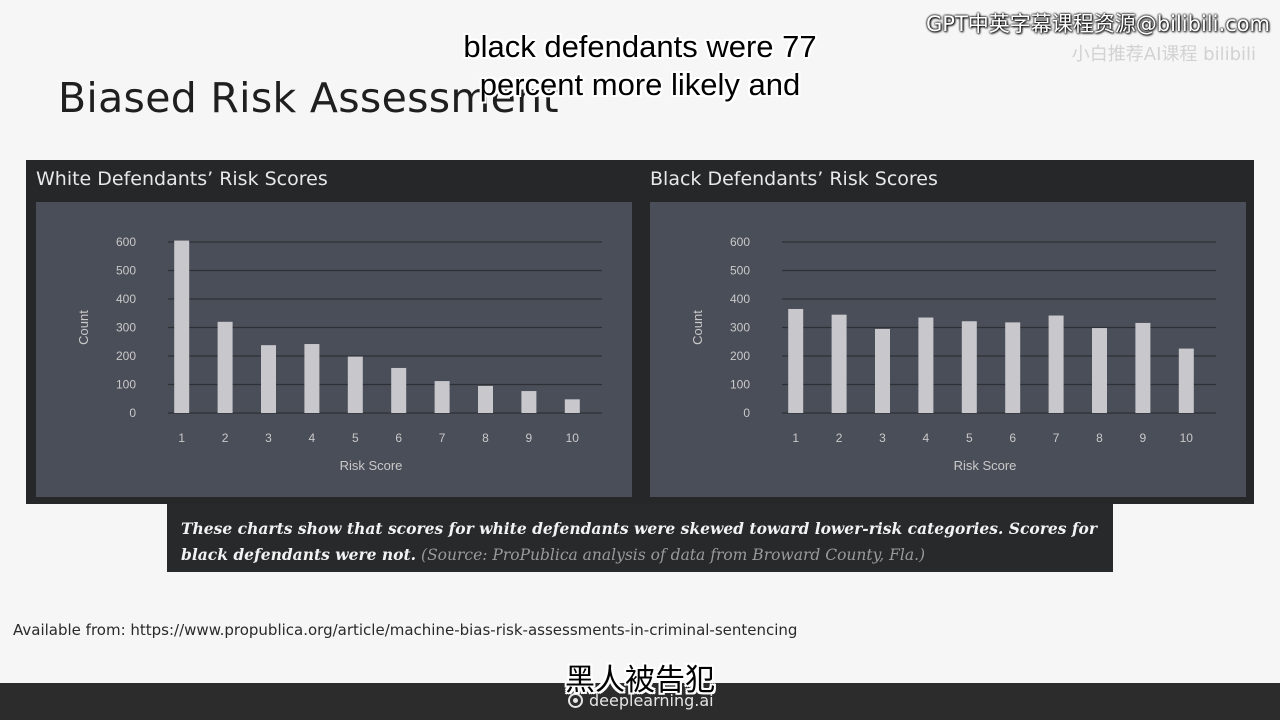 The height and width of the screenshot is (720, 1280). Describe the element at coordinates (651, 700) in the screenshot. I see `brand-name: deeplearning.ai` at that location.